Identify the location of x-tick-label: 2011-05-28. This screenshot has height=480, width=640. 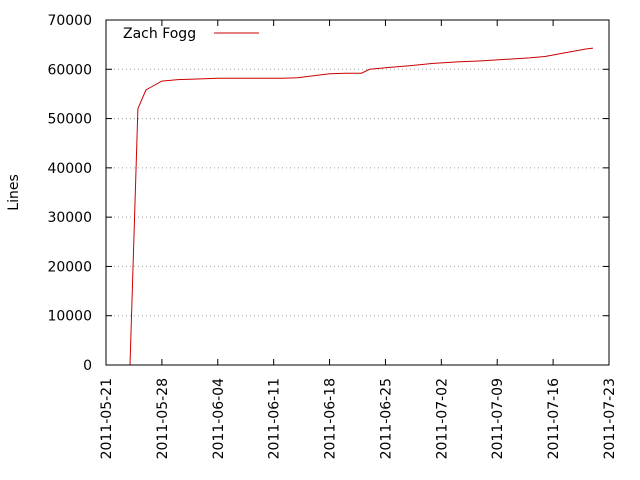
(163, 418).